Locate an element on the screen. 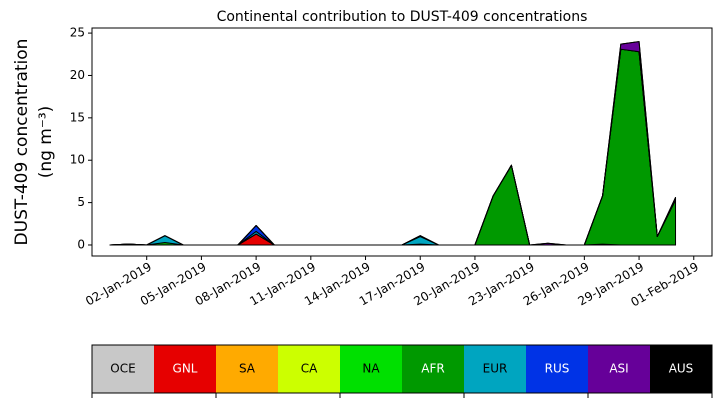 This screenshot has width=721, height=402. legend-label: NA is located at coordinates (371, 369).